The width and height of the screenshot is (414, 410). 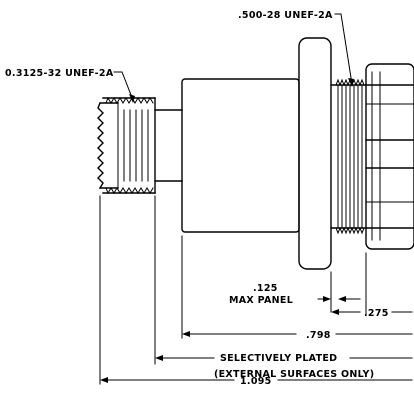 I want to click on small-thread-label: 0.3125-32 UNEF-2A, so click(x=59, y=73).